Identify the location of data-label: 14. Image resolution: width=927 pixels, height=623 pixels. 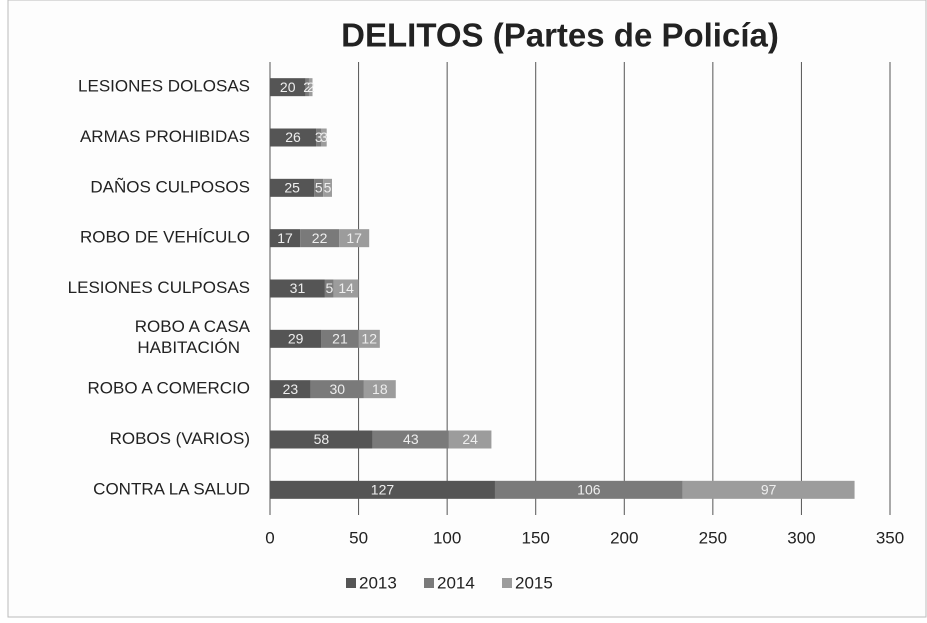
(346, 288).